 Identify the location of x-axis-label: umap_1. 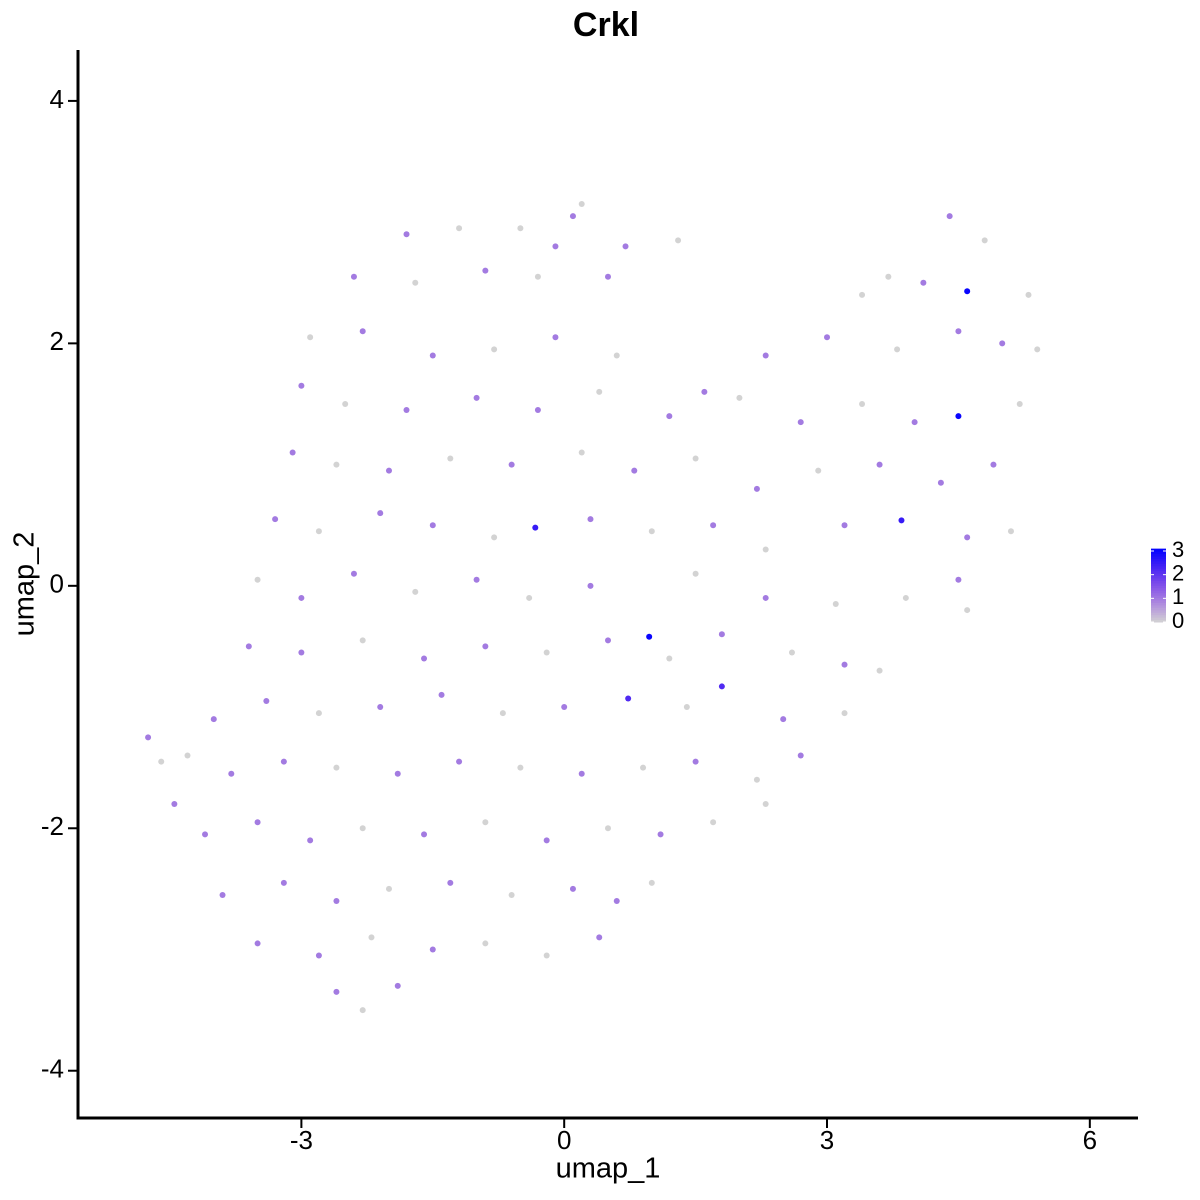
(608, 1169).